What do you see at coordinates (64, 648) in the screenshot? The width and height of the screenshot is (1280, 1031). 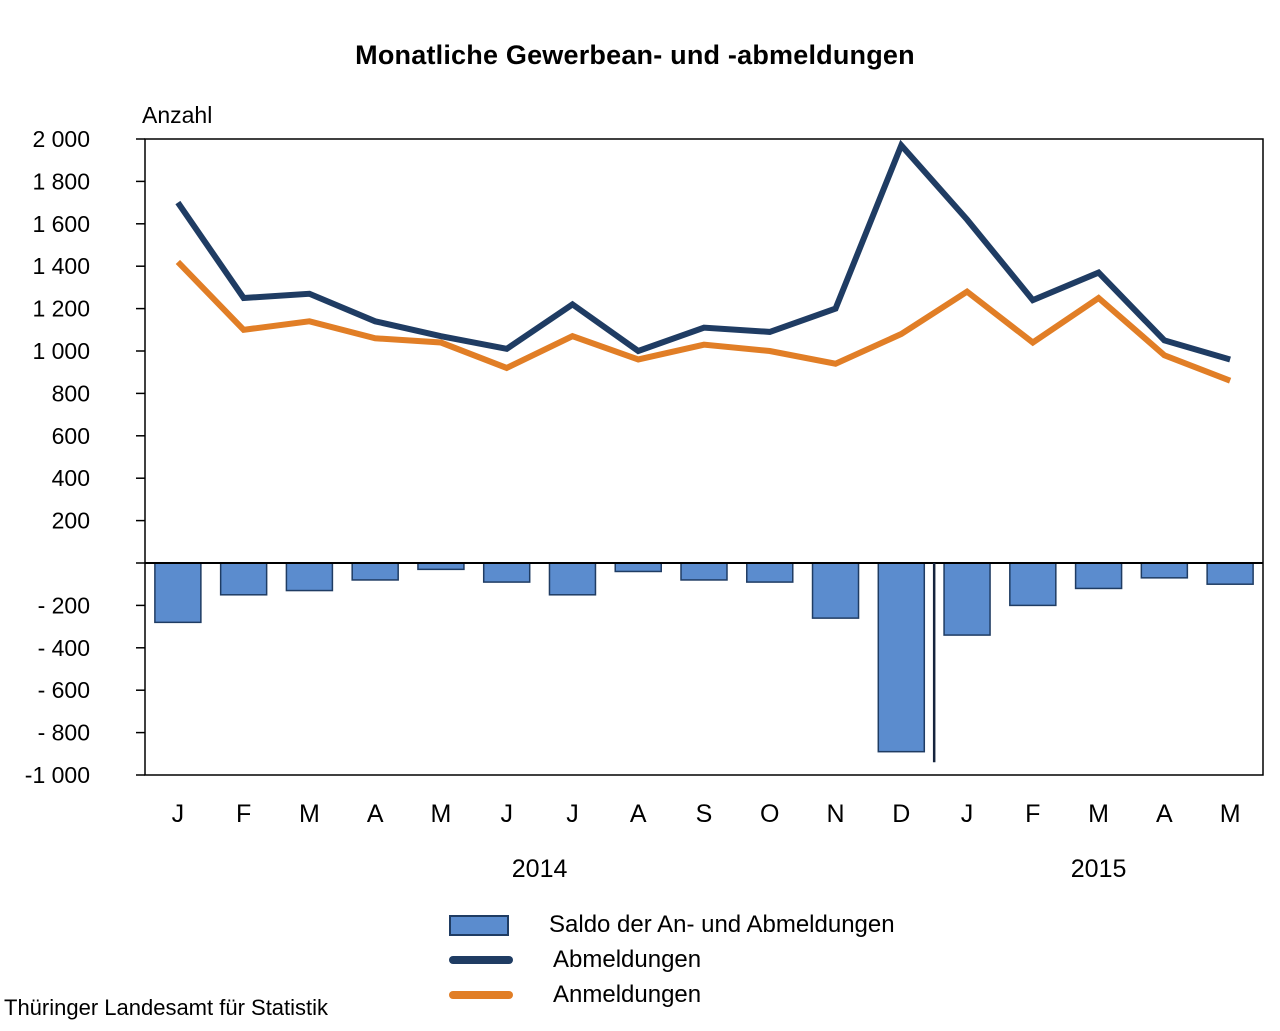 I see `svg-text: - 400` at bounding box center [64, 648].